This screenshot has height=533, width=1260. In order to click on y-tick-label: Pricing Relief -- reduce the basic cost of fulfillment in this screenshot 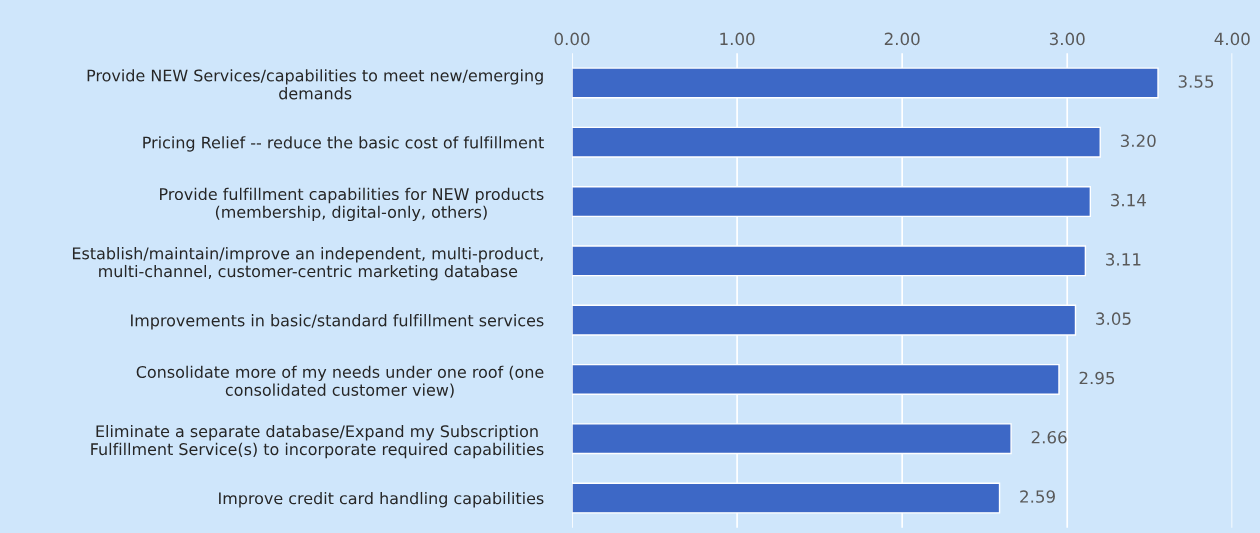, I will do `click(343, 144)`.